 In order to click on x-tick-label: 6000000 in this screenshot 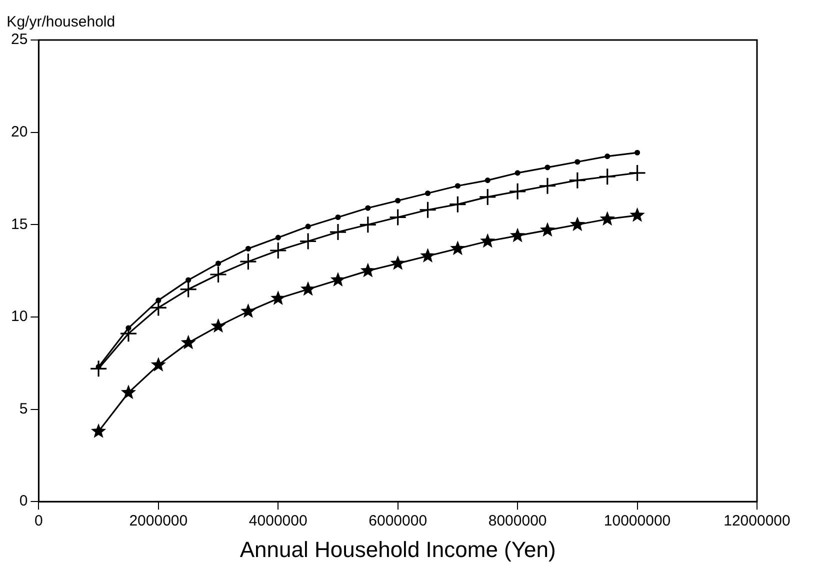, I will do `click(398, 521)`.